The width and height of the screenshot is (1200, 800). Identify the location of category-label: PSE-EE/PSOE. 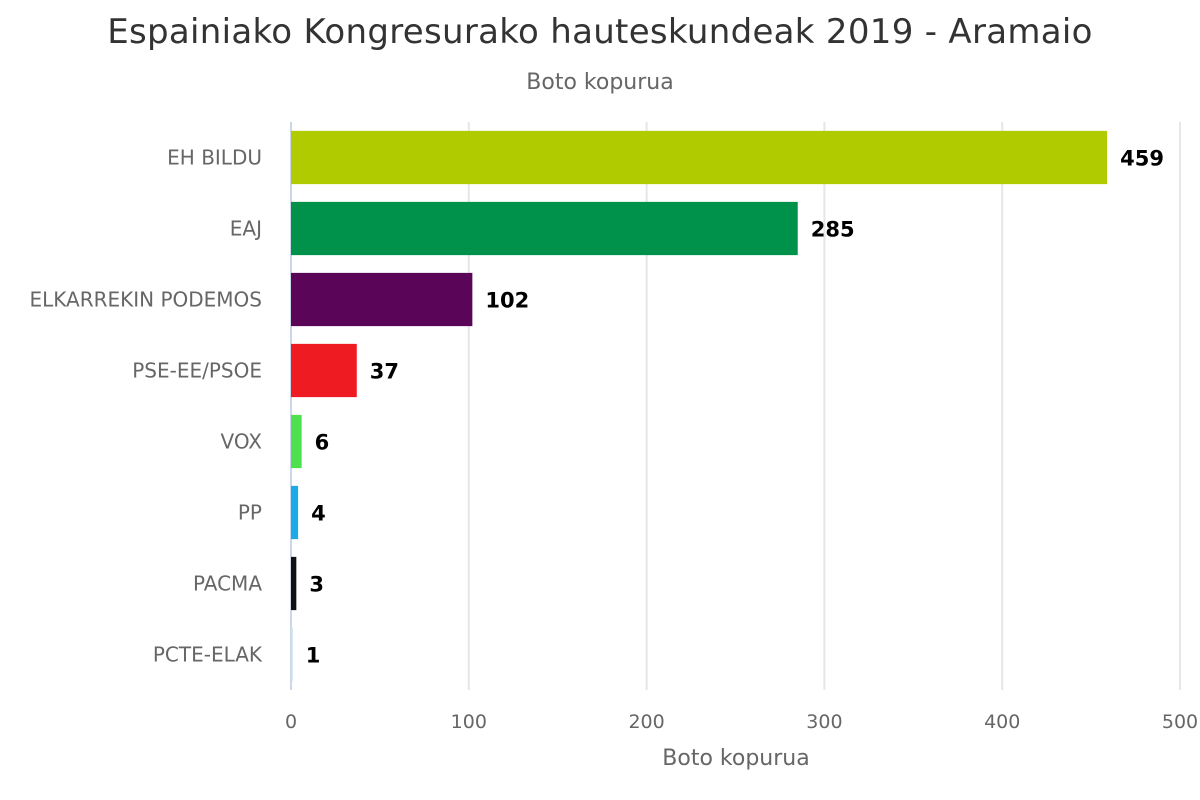
(197, 371).